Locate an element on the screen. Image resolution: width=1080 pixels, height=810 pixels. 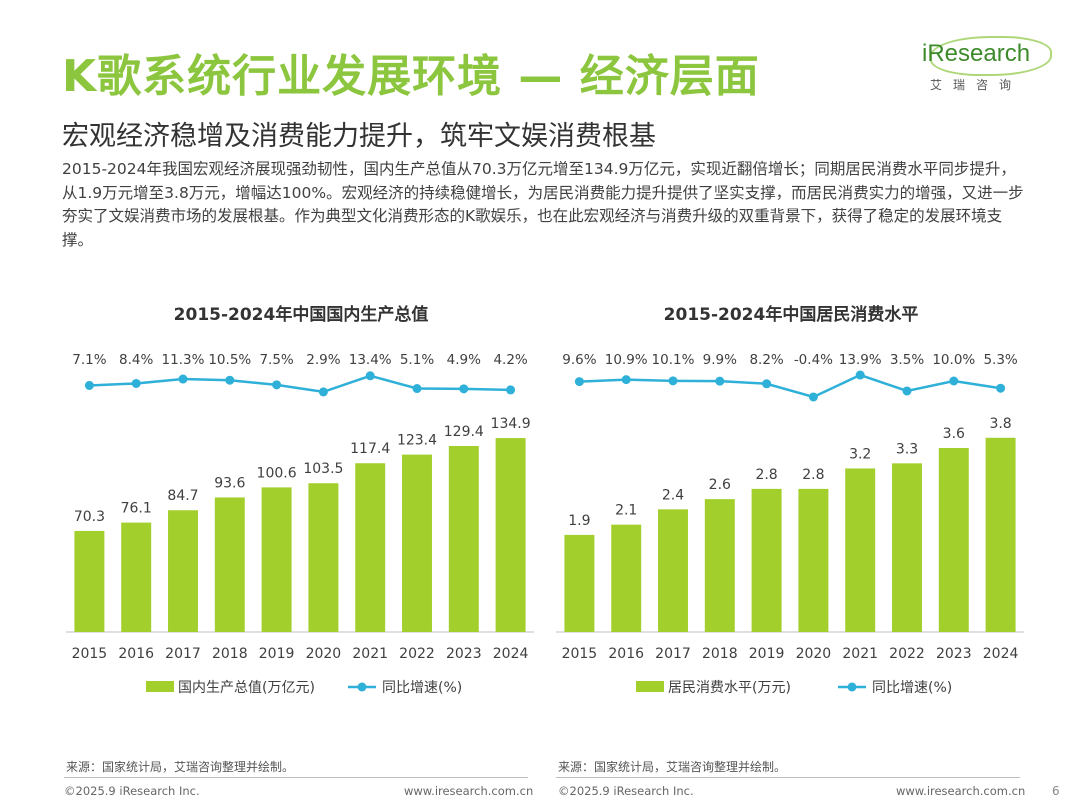
page-number: 6 is located at coordinates (1056, 791).